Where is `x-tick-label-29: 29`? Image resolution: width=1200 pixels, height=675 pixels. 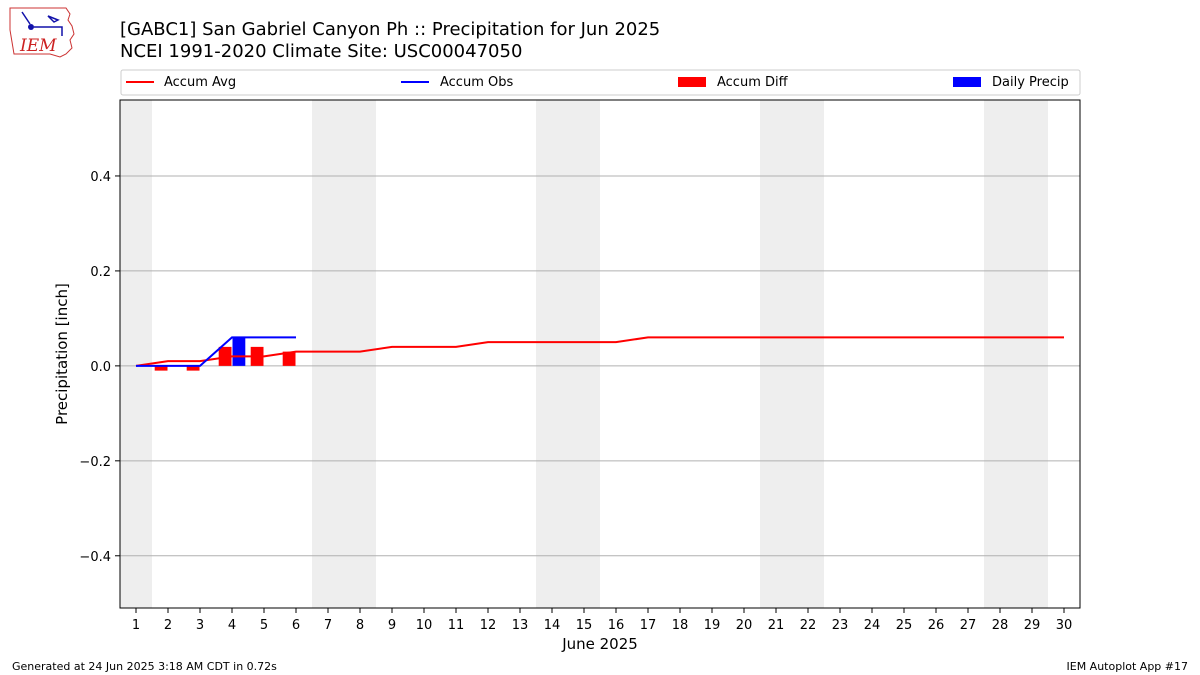 x-tick-label-29: 29 is located at coordinates (1032, 625).